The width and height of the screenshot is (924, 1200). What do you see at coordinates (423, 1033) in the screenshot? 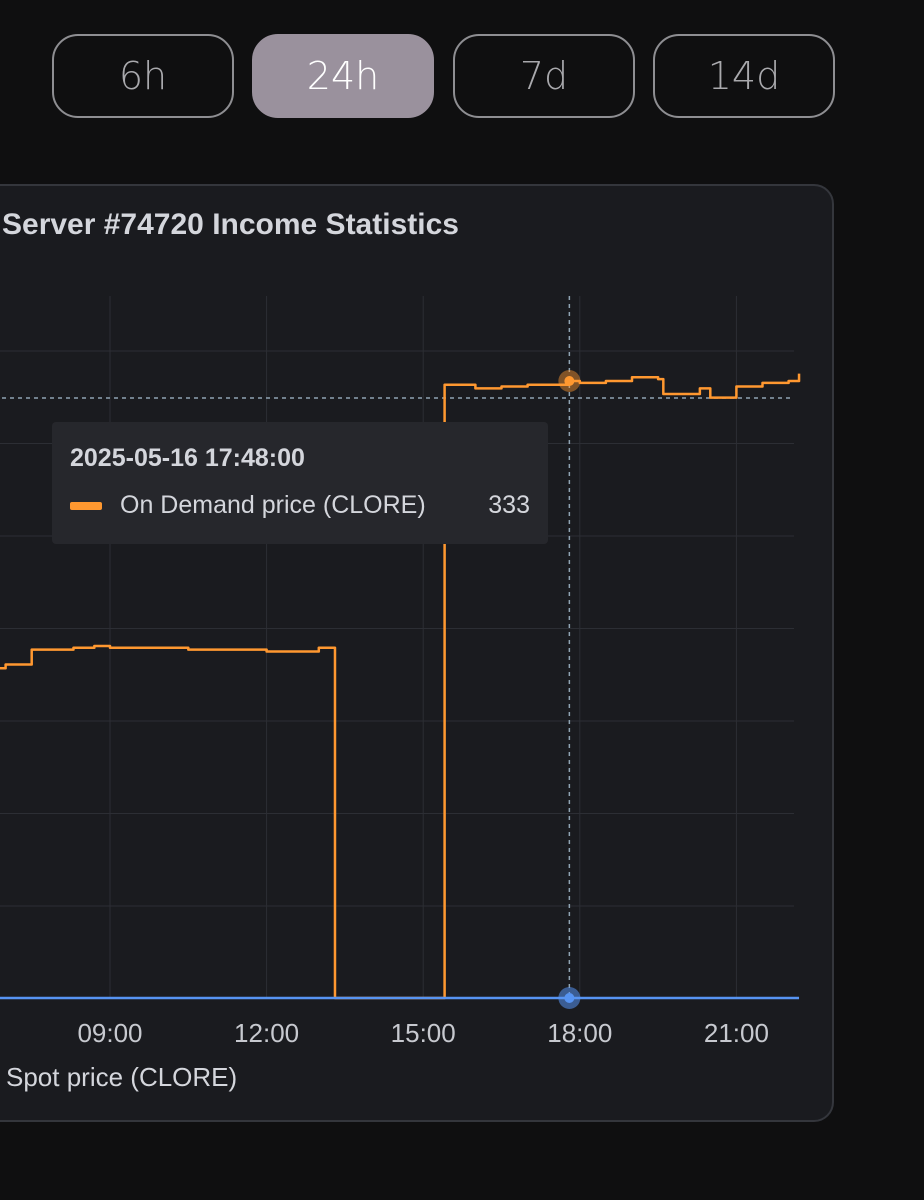
I see `x-tick-label: 15:00` at bounding box center [423, 1033].